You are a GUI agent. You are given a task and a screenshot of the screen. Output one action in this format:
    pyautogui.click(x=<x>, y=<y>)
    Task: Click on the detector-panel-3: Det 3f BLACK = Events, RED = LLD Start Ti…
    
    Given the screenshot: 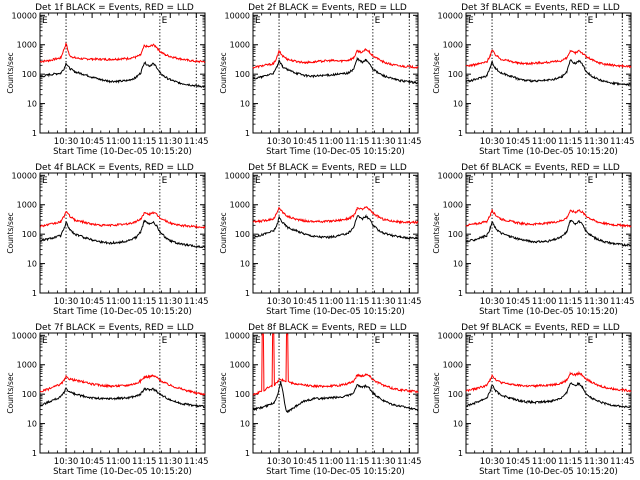 What is the action you would take?
    pyautogui.click(x=533, y=80)
    